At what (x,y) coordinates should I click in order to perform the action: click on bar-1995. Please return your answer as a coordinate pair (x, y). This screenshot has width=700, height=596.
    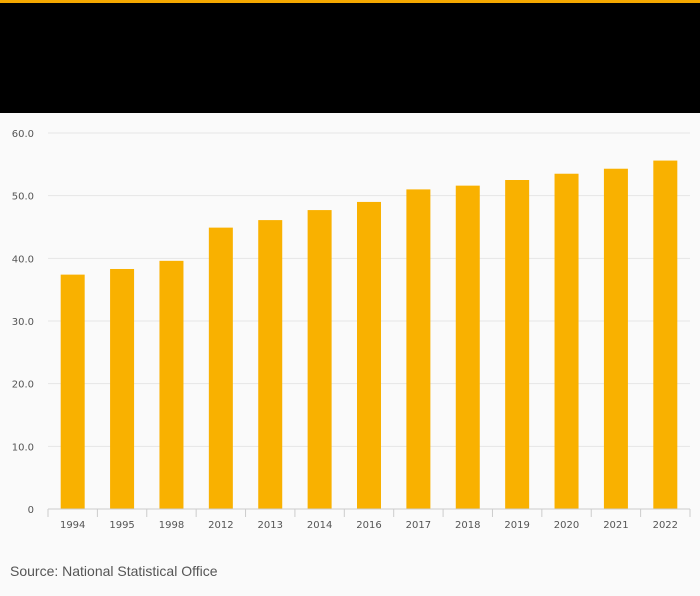
    Looking at the image, I should click on (122, 388).